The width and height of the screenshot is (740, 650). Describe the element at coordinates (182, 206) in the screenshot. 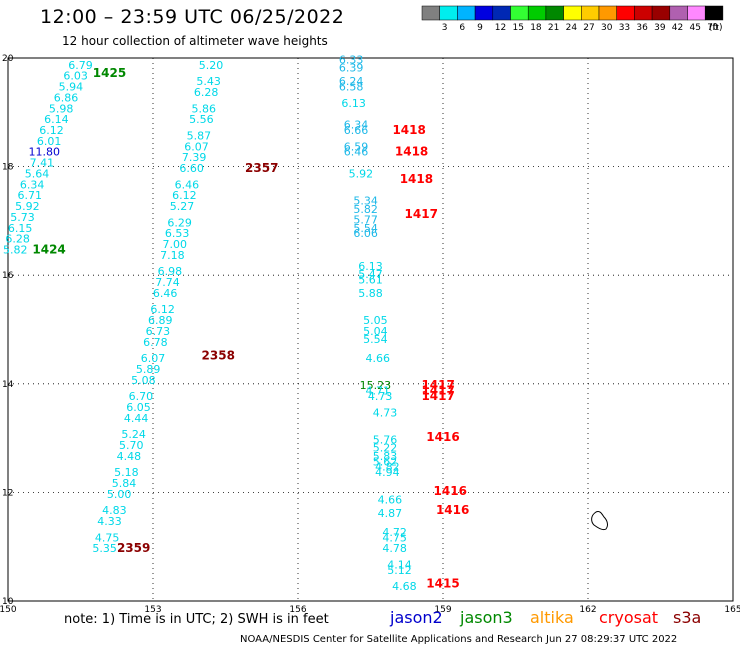

I see `wave-height-value: 5.27` at that location.